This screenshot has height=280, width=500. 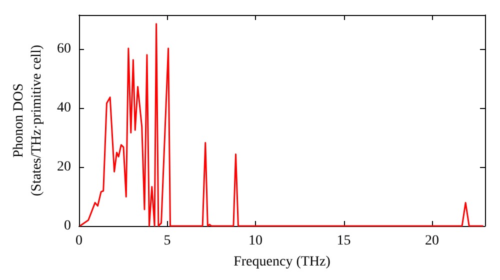 What do you see at coordinates (67, 226) in the screenshot?
I see `y-tick-label: 0` at bounding box center [67, 226].